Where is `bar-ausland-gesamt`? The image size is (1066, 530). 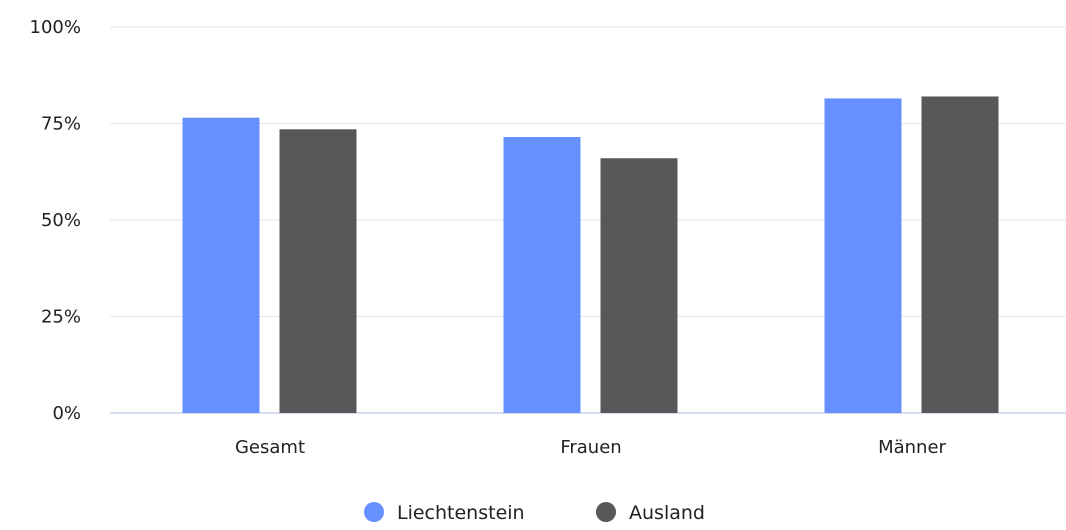
bar-ausland-gesamt is located at coordinates (318, 271).